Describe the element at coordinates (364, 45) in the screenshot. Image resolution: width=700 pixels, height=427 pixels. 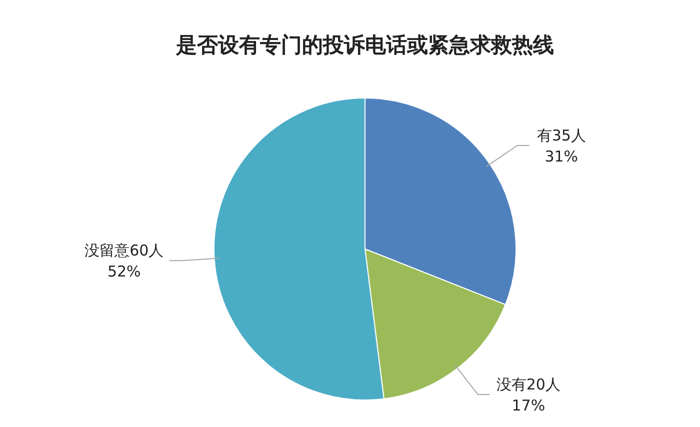
I see `chart-title: 是否设有专门的投诉电话或紧急求救热线` at that location.